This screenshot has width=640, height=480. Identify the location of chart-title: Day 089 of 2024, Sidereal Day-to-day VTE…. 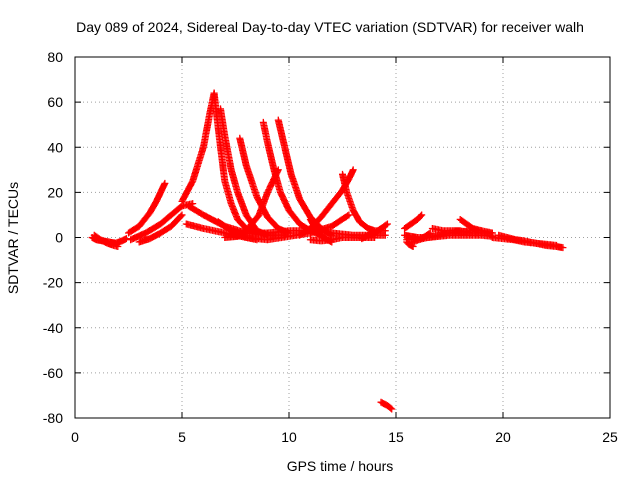
(330, 27).